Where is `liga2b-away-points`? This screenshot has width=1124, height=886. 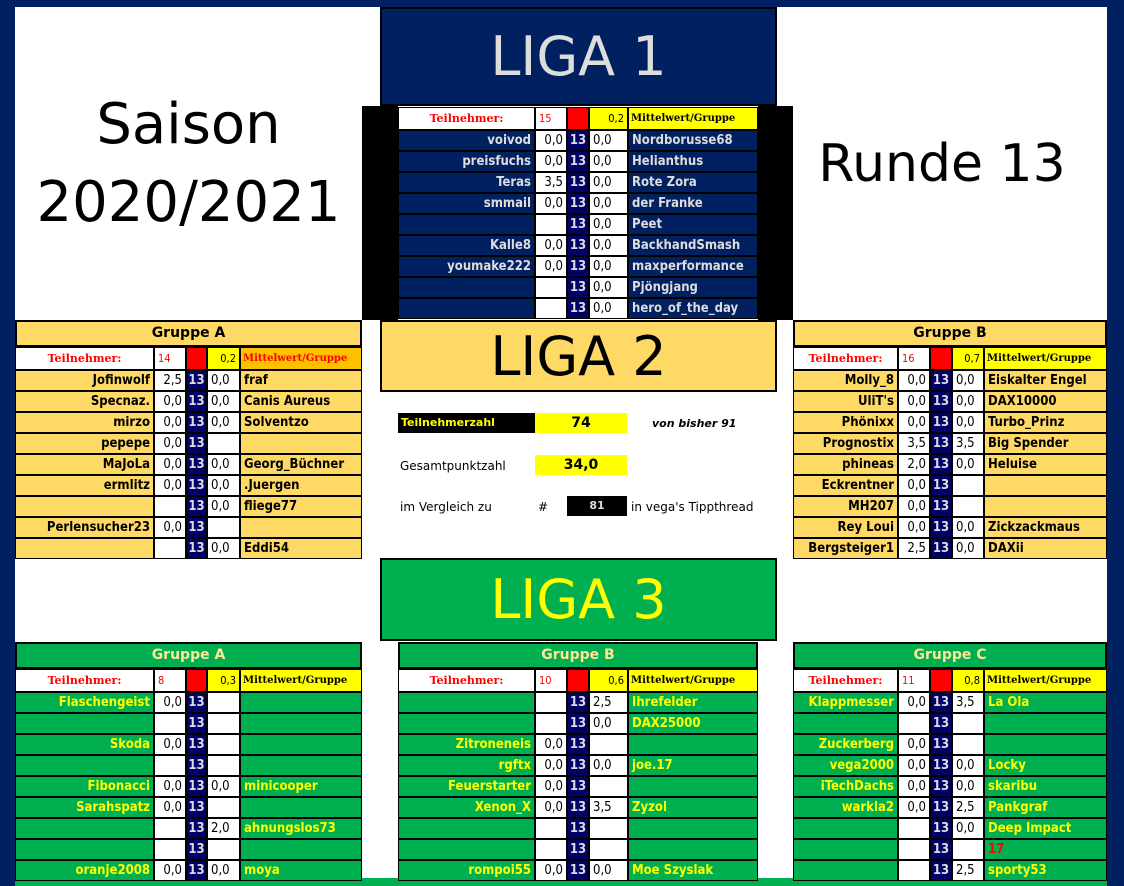
liga2b-away-points is located at coordinates (968, 506).